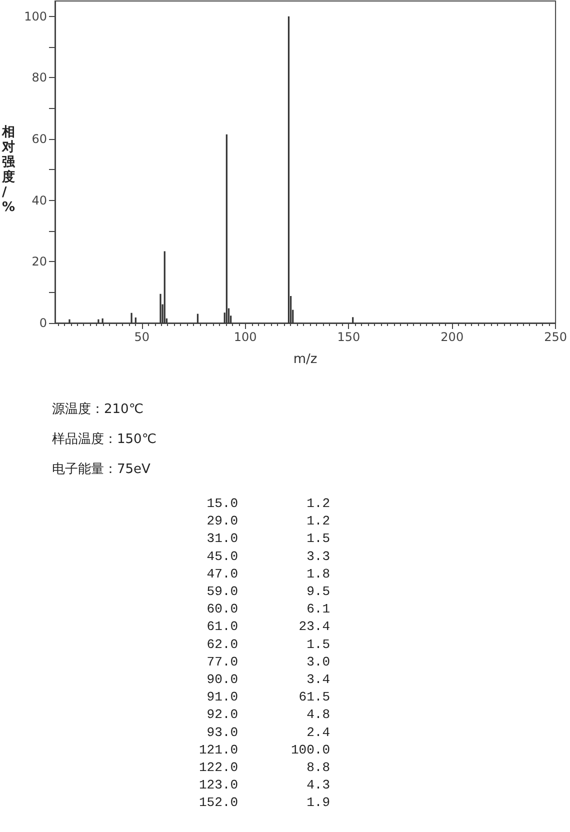  I want to click on text: 45.0, so click(222, 556).